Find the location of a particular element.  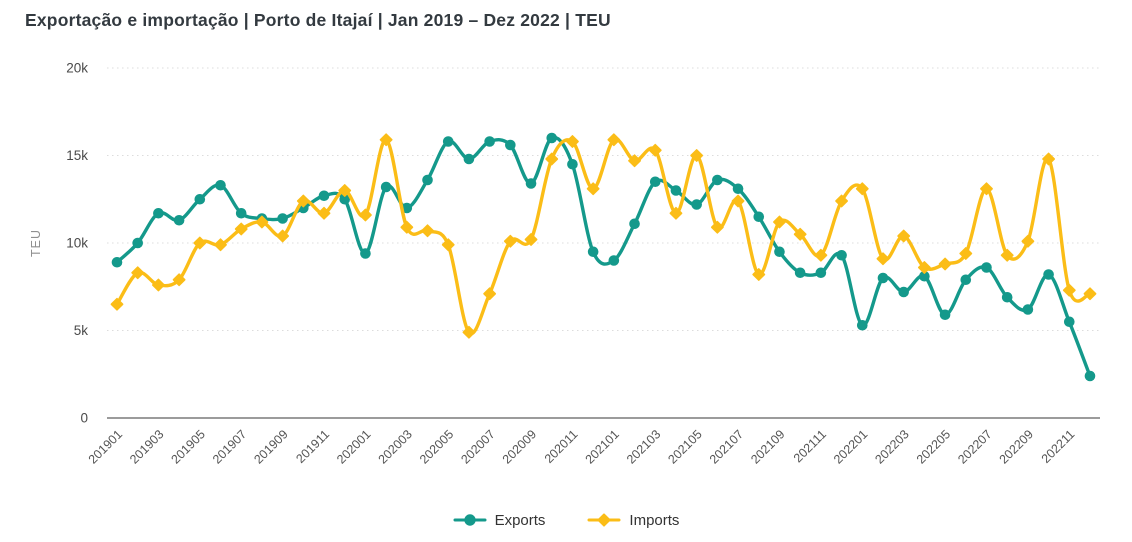

x-tick-label: 202001 is located at coordinates (353, 446).